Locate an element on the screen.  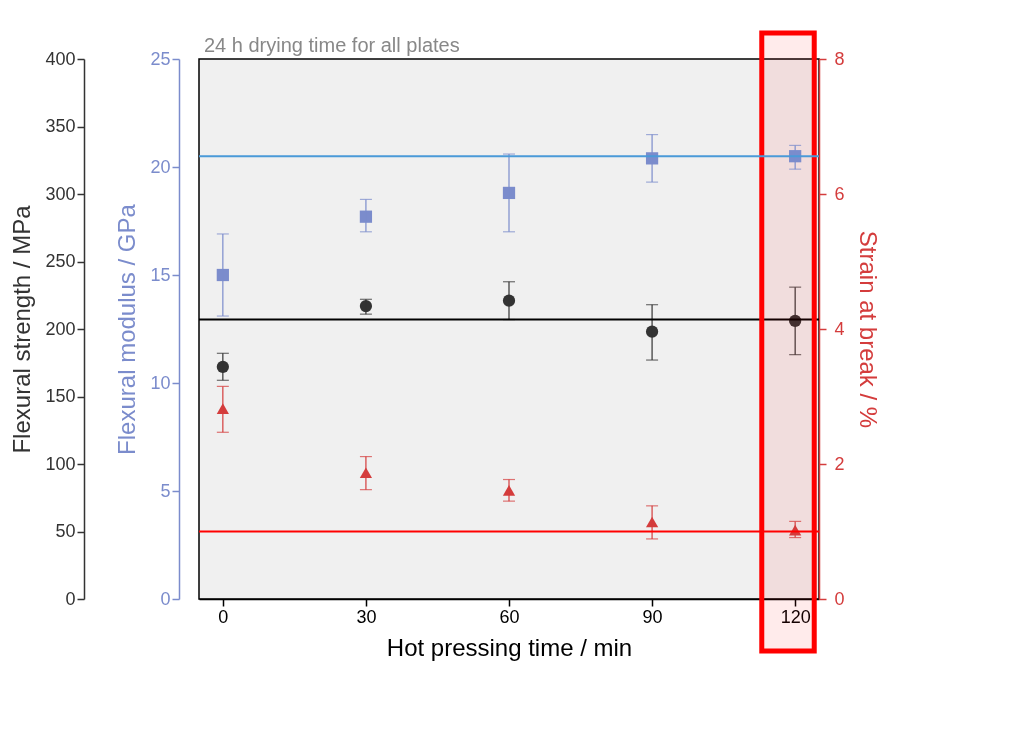
y3-tick-label: 0 is located at coordinates (839, 598).